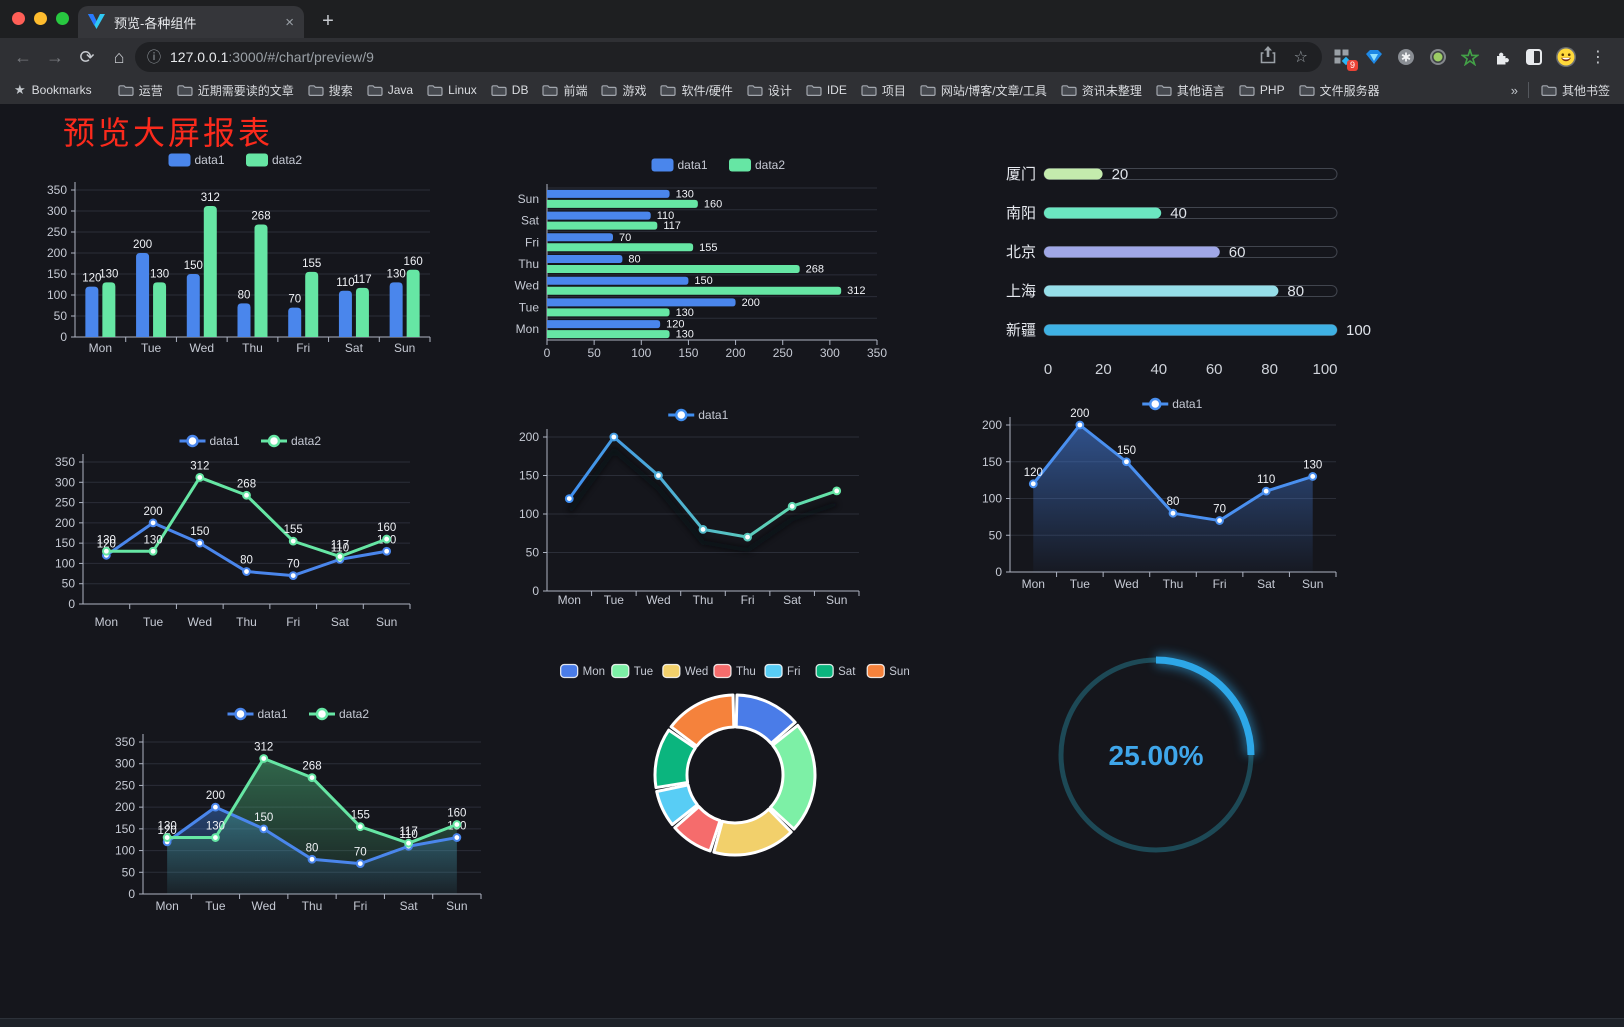 The width and height of the screenshot is (1624, 1027). What do you see at coordinates (40, 18) in the screenshot?
I see `minimize-window-button` at bounding box center [40, 18].